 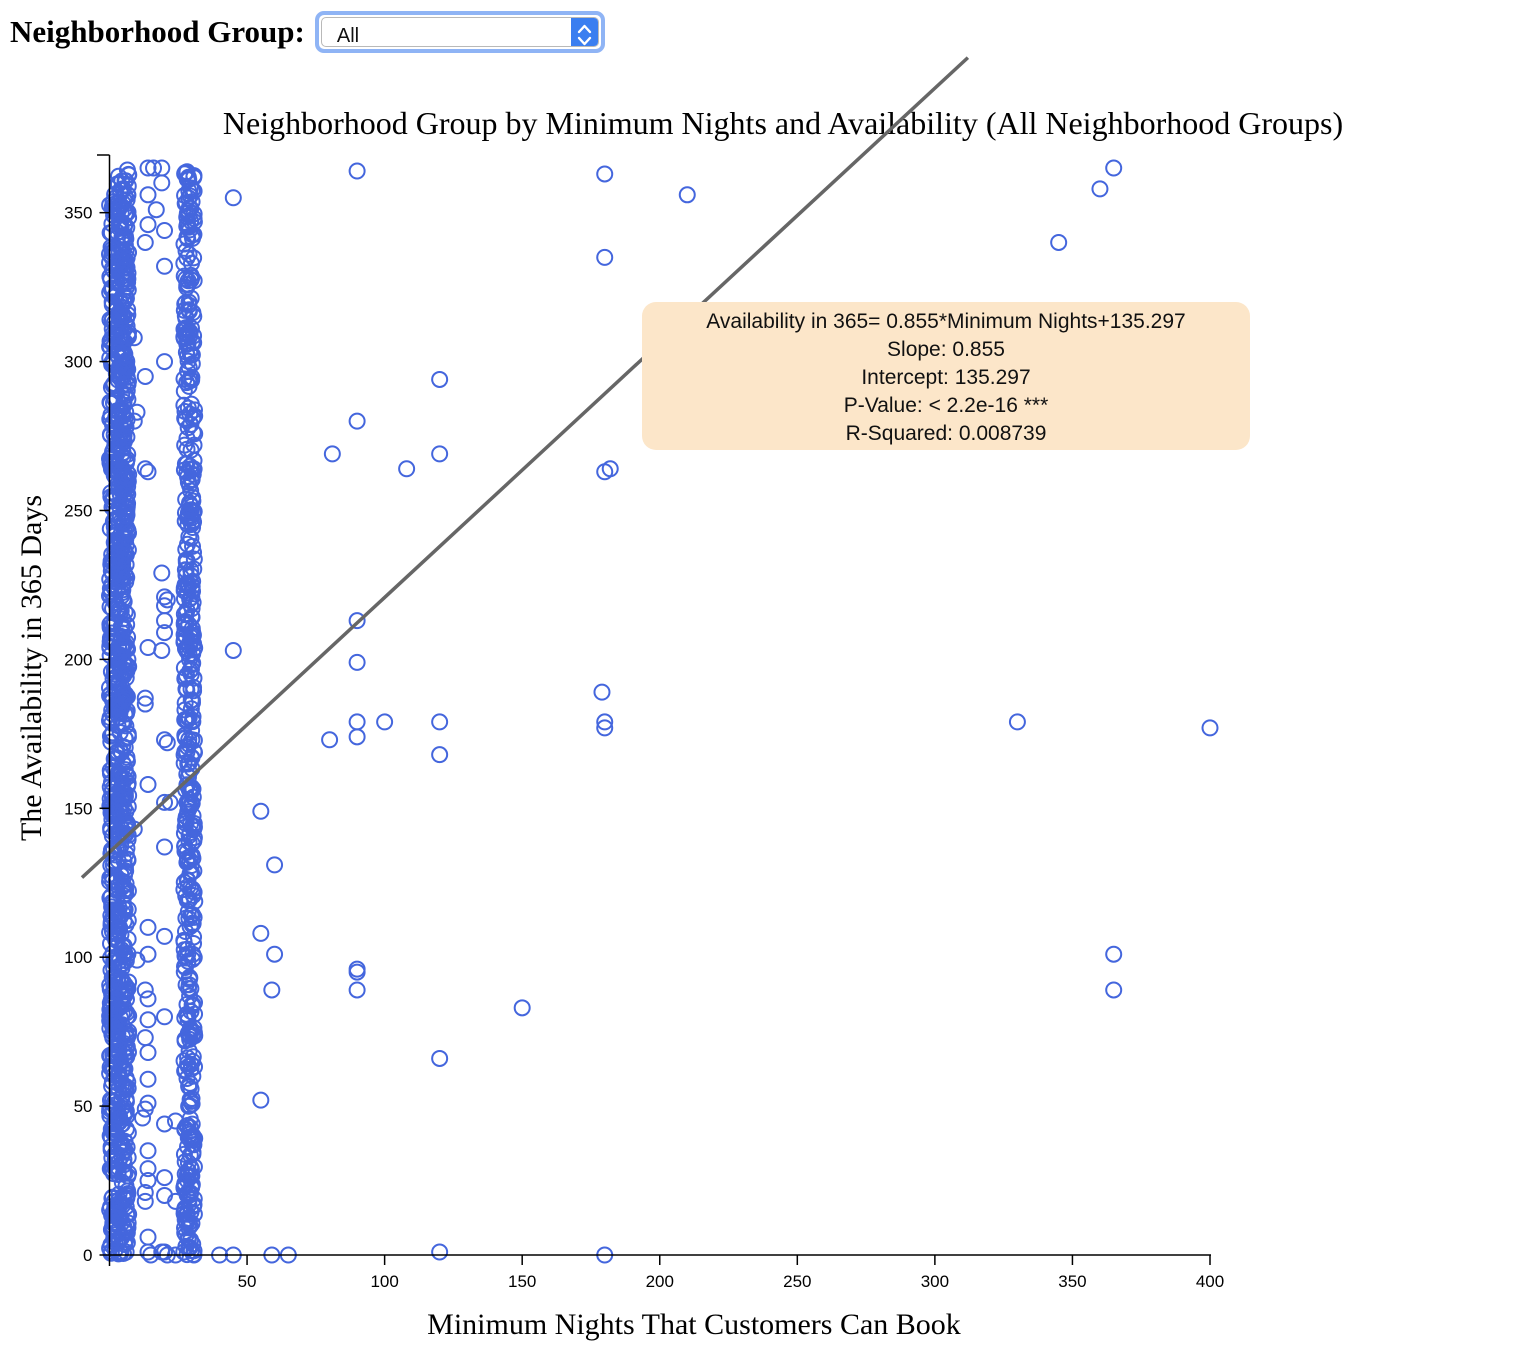 I want to click on x-tick-label: 250, so click(x=797, y=1281).